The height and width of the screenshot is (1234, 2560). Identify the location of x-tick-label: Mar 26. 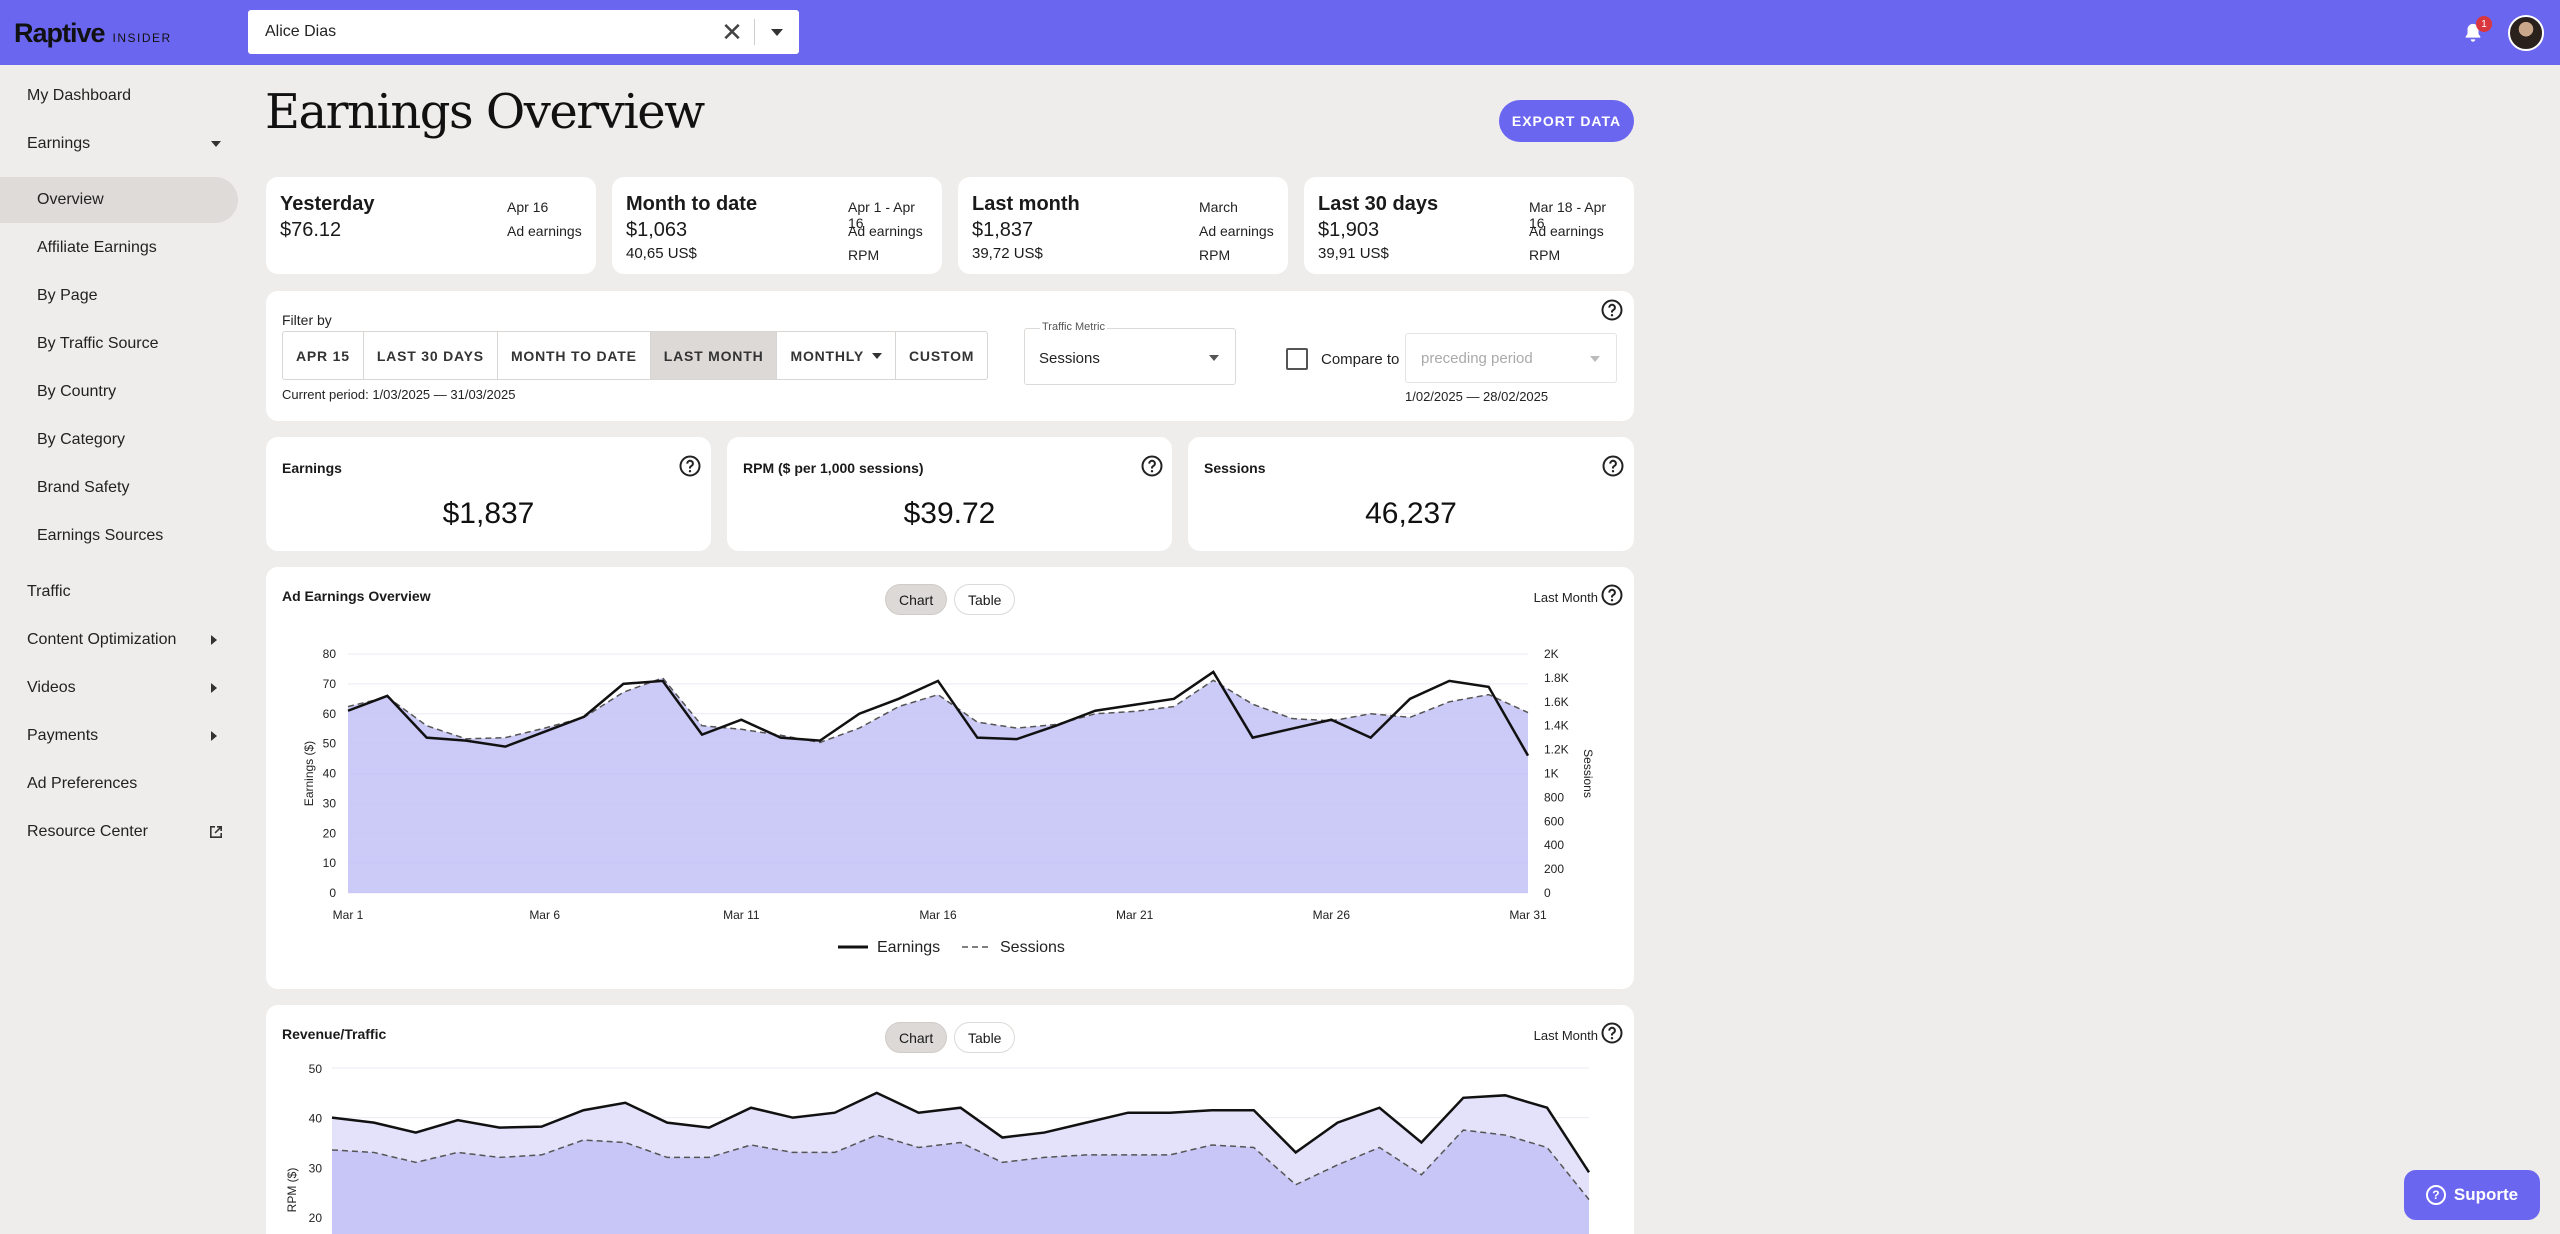
(1332, 915).